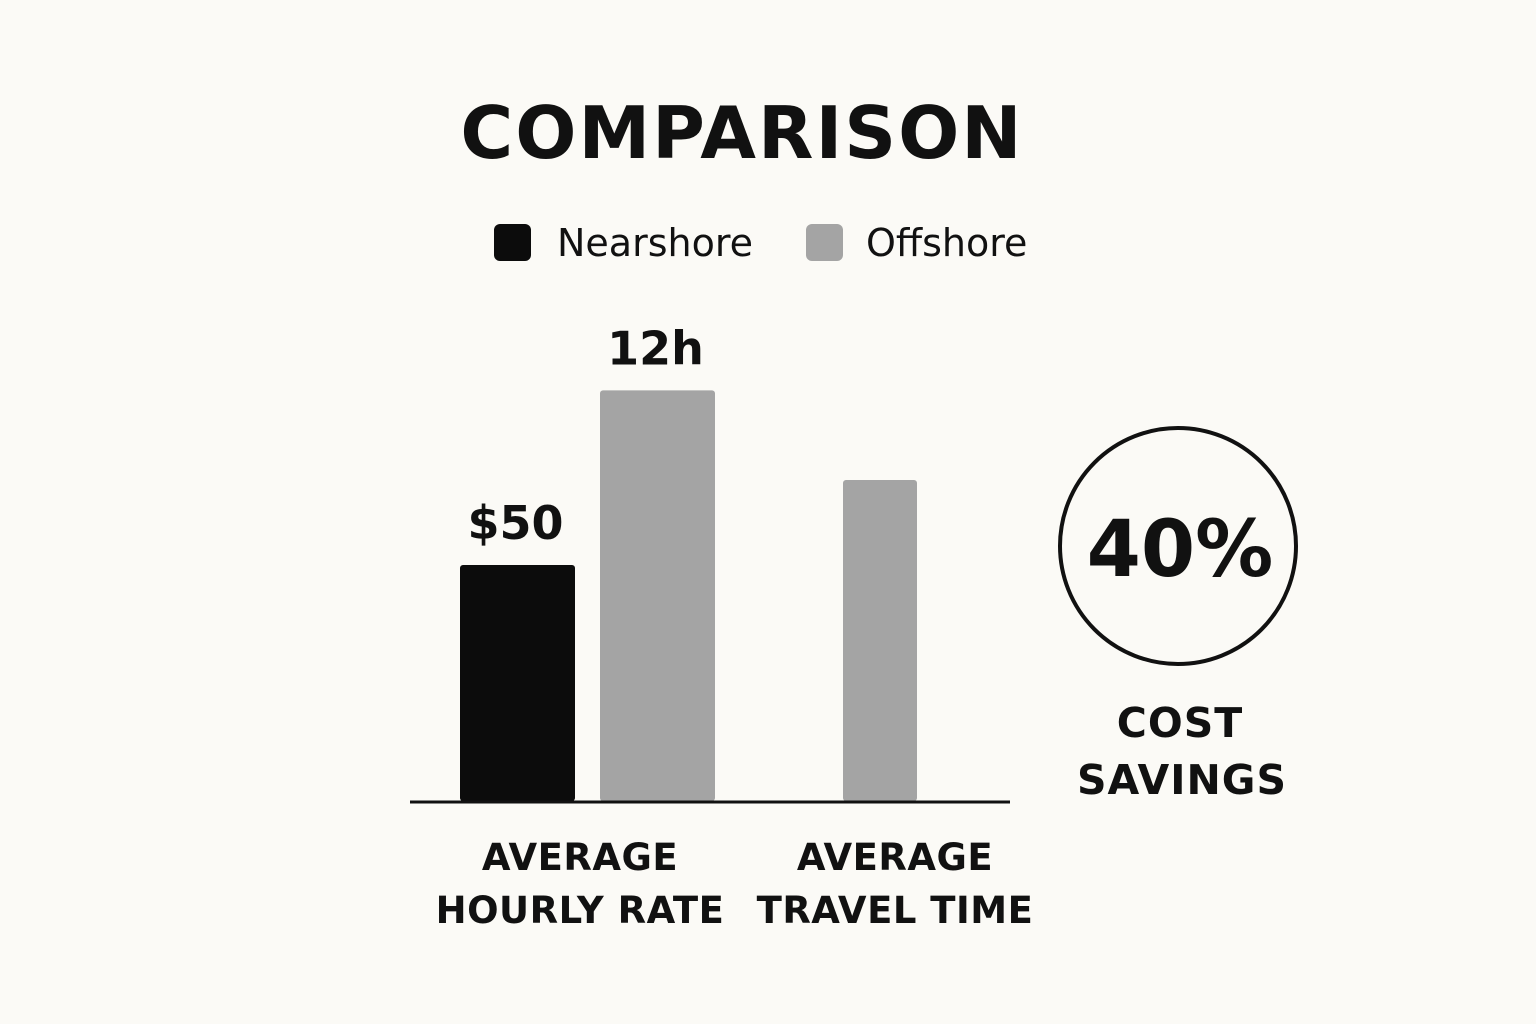 This screenshot has height=1024, width=1536. I want to click on chart-legend: Nearshore Offshore, so click(760, 243).